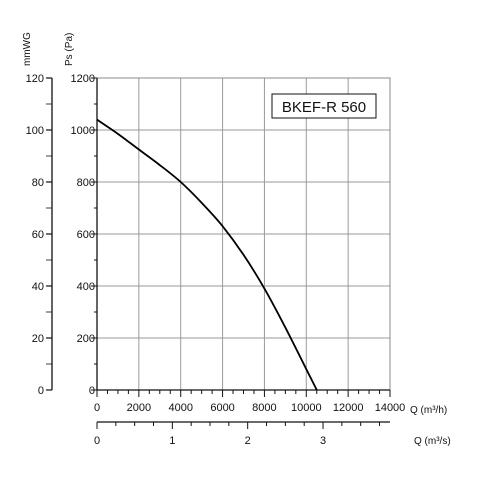  Describe the element at coordinates (139, 408) in the screenshot. I see `primary-x-tick-label: 2000` at that location.